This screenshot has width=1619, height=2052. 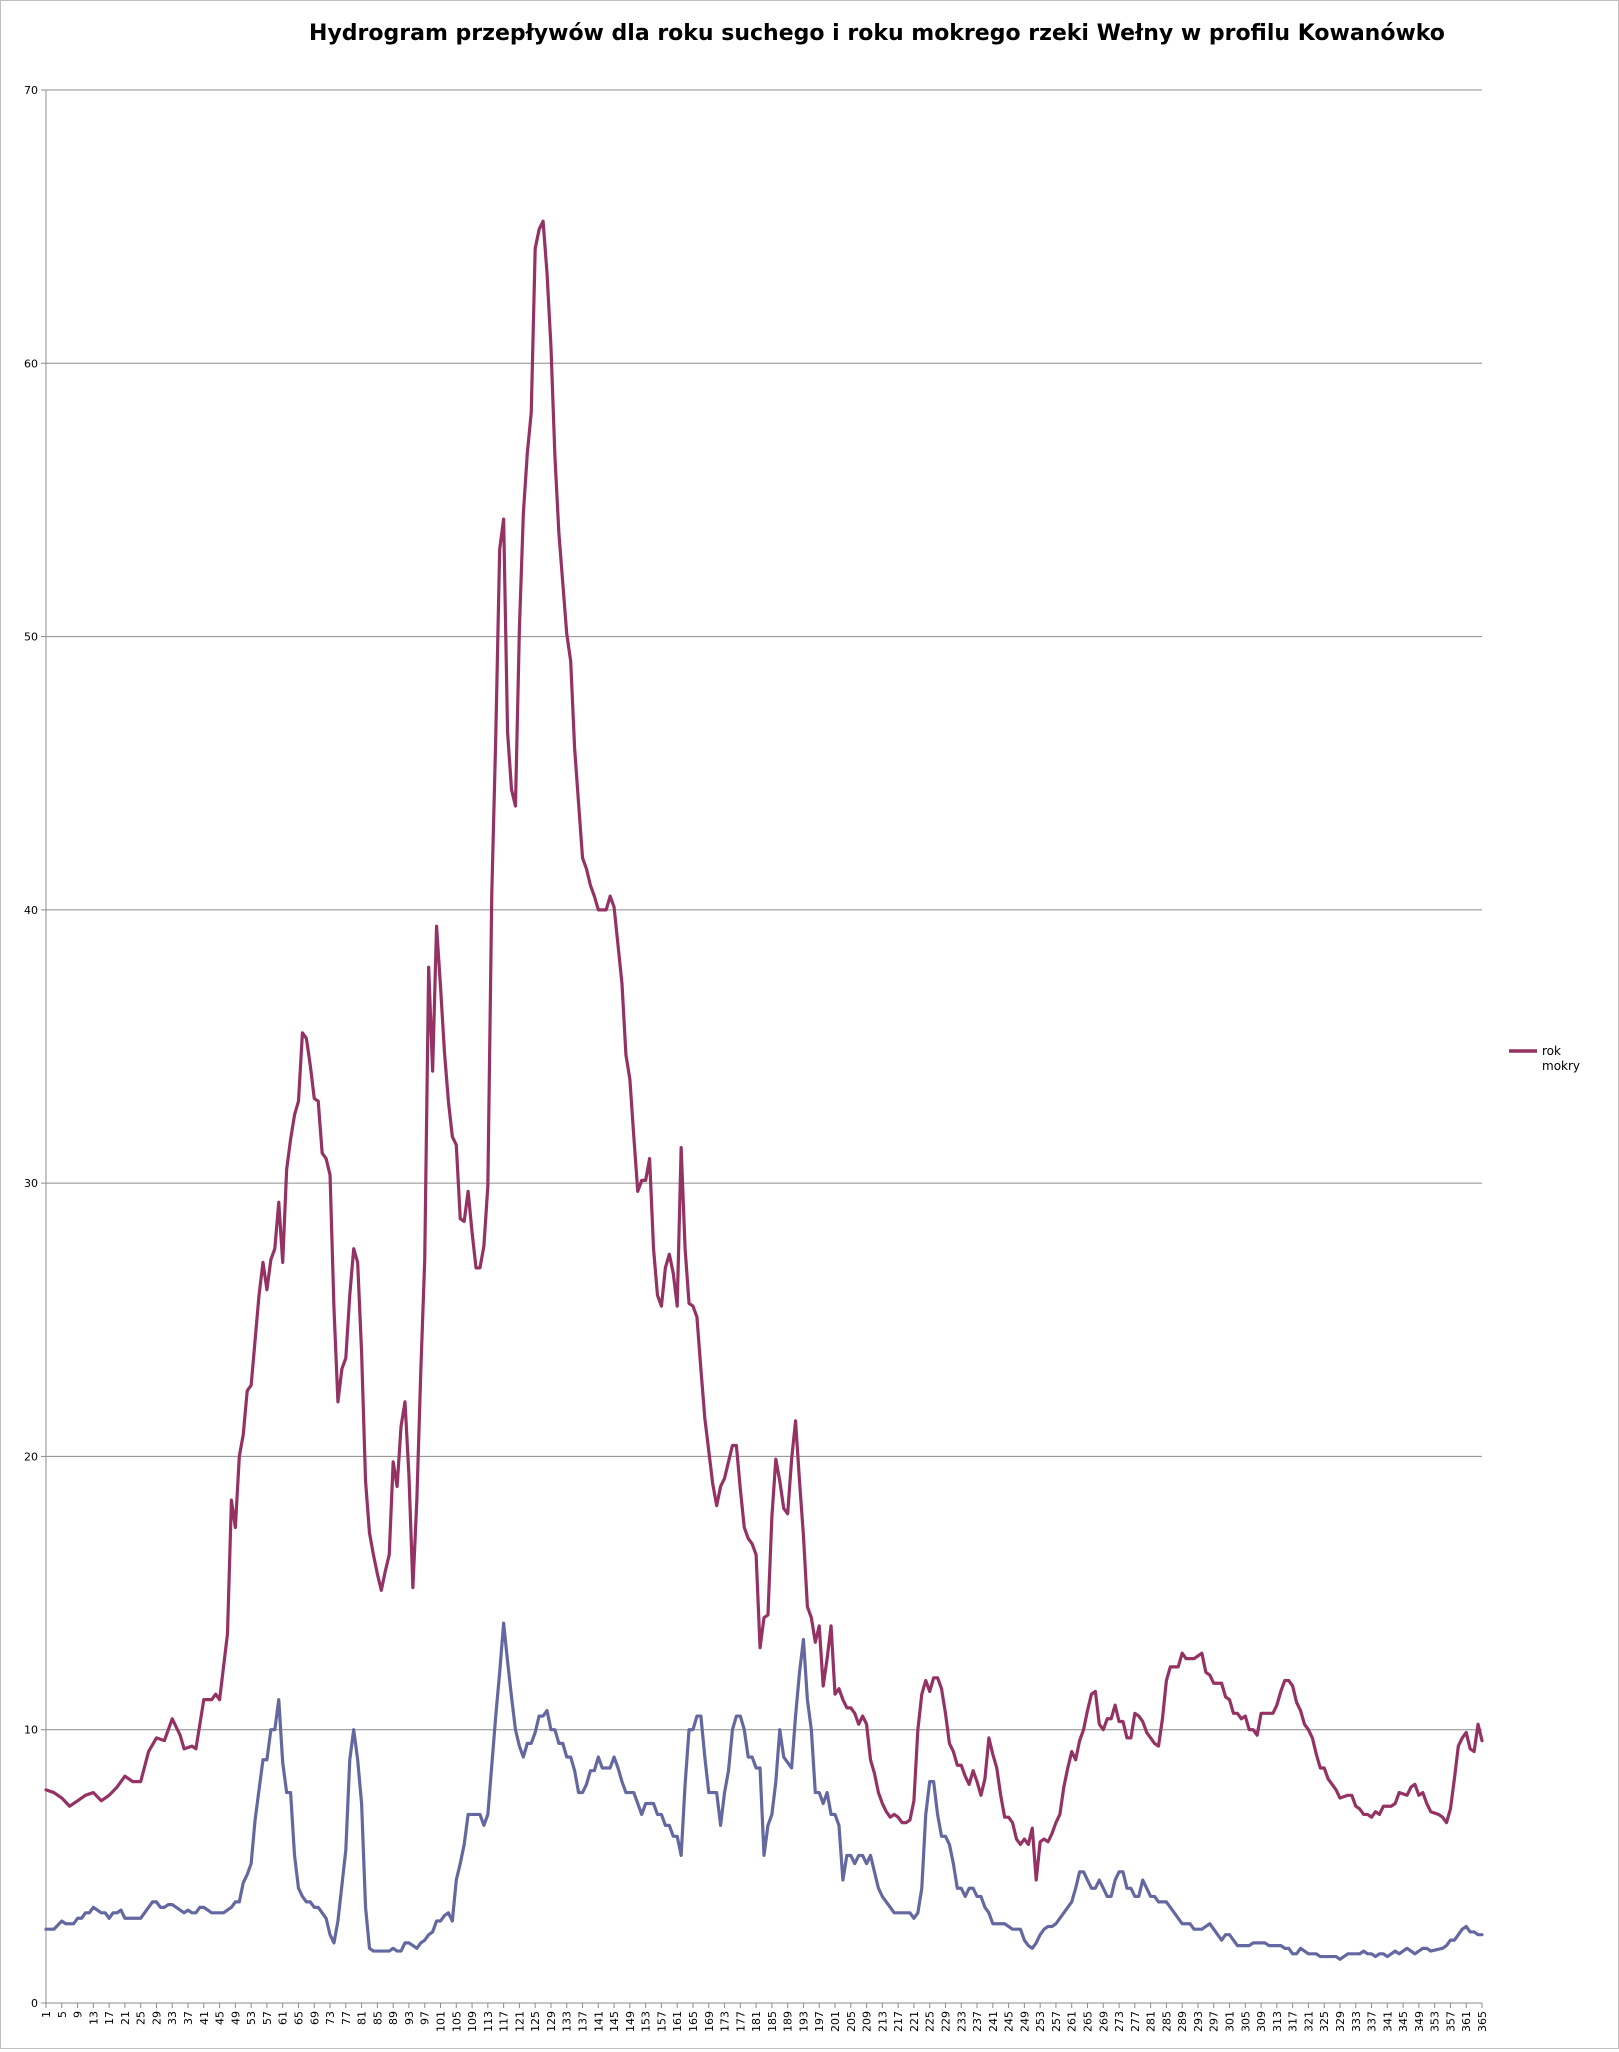 What do you see at coordinates (1245, 2021) in the screenshot?
I see `x-tick-label: 305` at bounding box center [1245, 2021].